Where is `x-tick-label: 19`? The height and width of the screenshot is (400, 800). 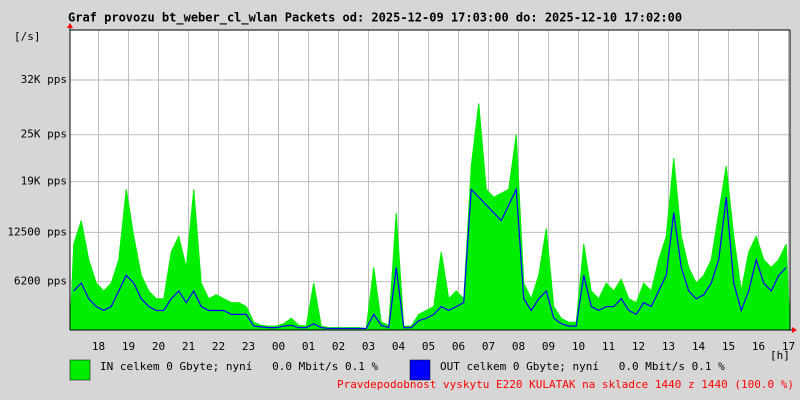 x-tick-label: 19 is located at coordinates (128, 346).